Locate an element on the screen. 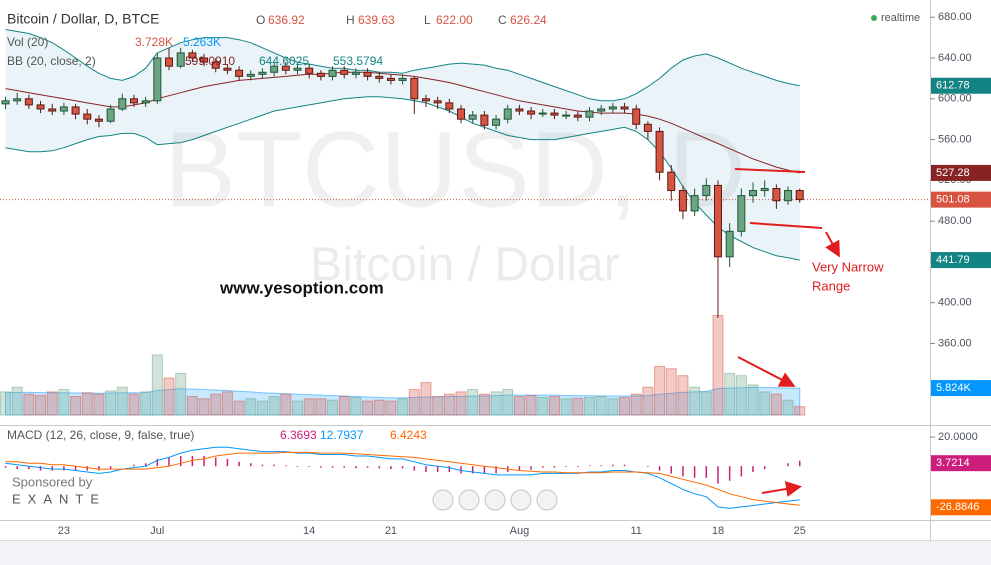  x-tick-label: 23 is located at coordinates (64, 531).